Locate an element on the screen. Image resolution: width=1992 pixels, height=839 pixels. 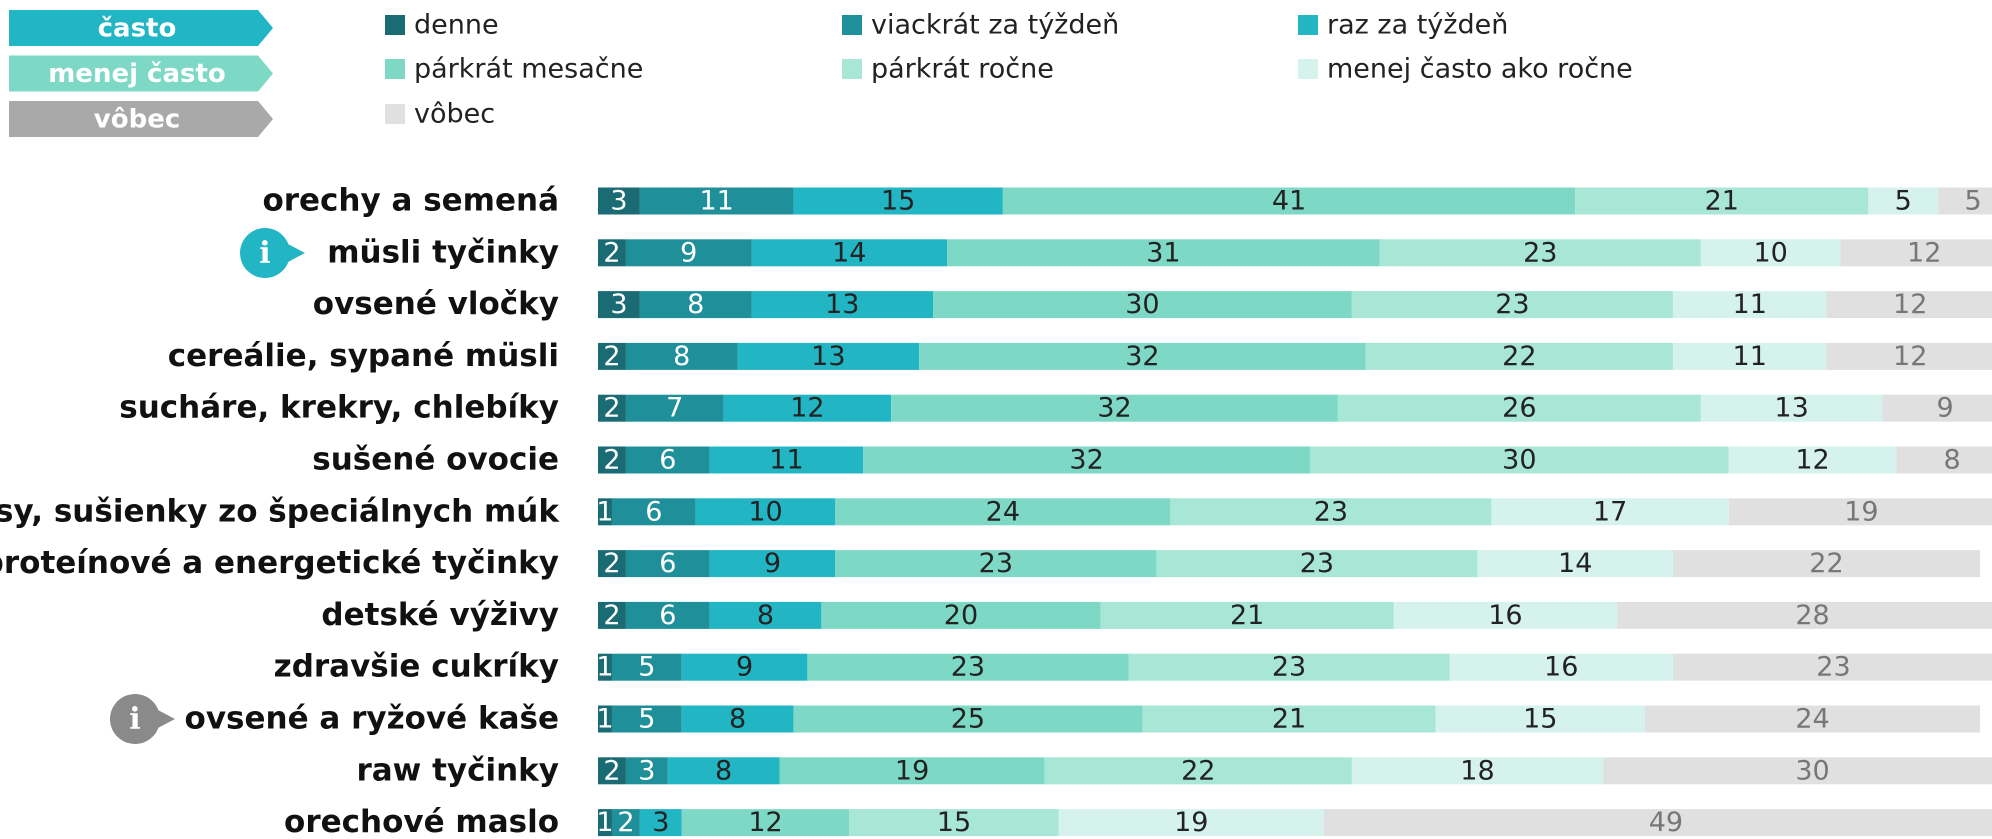
group-tag-label: menej často is located at coordinates (137, 74).